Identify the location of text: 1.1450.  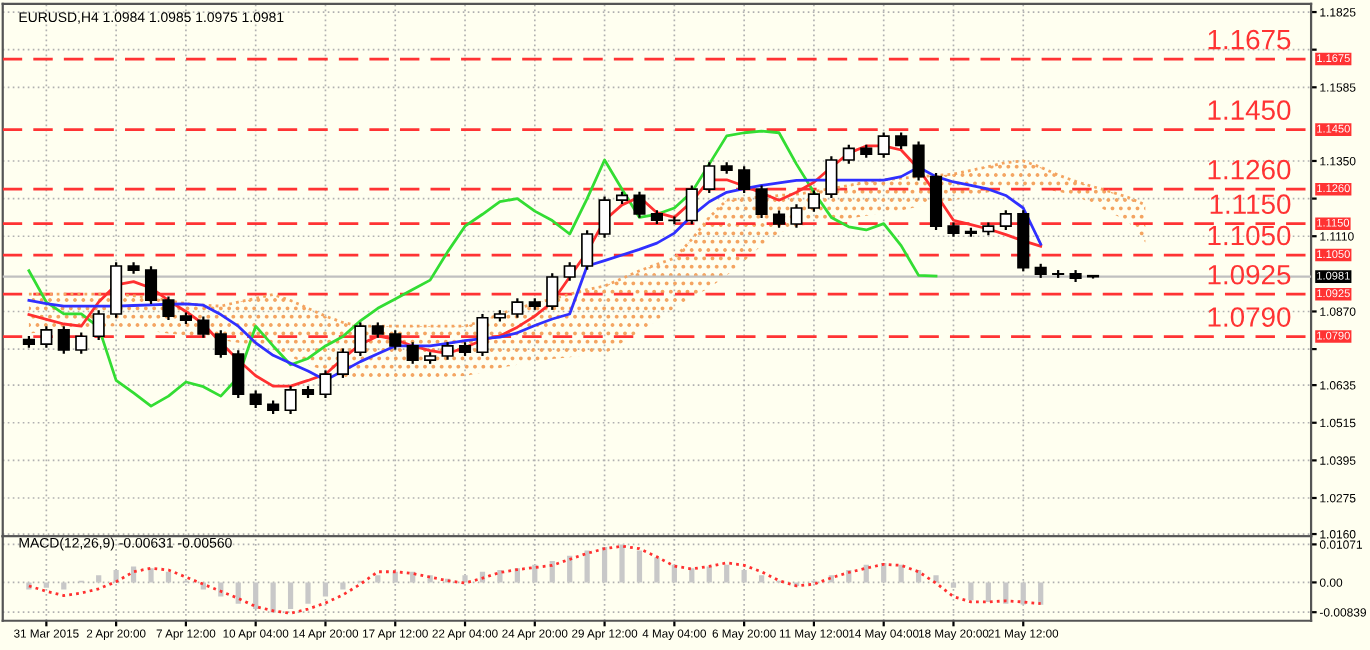
(1249, 110).